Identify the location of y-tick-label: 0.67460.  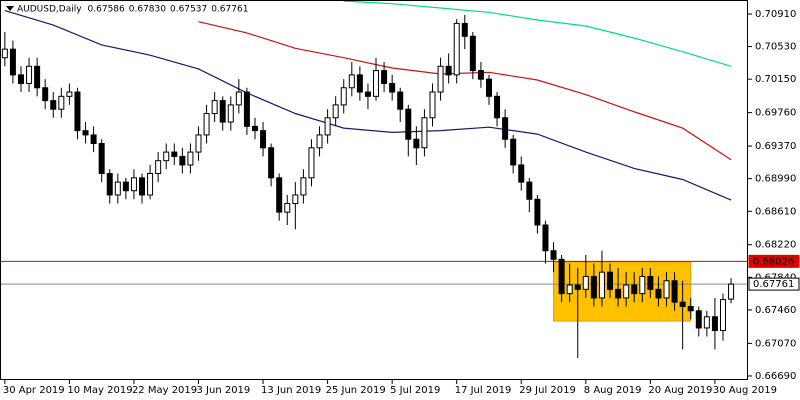
(775, 310).